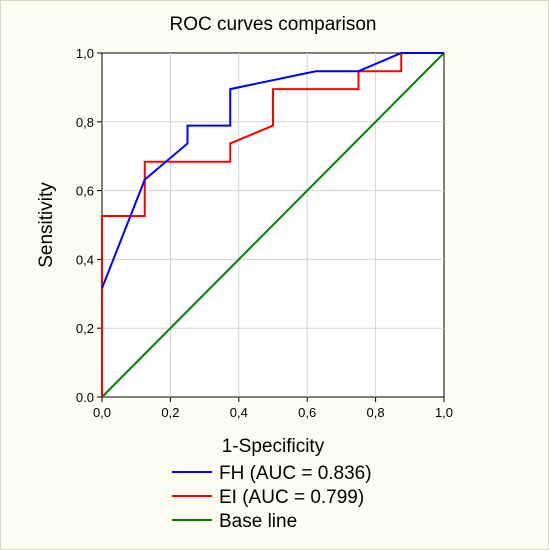 The width and height of the screenshot is (549, 550). Describe the element at coordinates (170, 412) in the screenshot. I see `x-tick-label: 0,2` at that location.